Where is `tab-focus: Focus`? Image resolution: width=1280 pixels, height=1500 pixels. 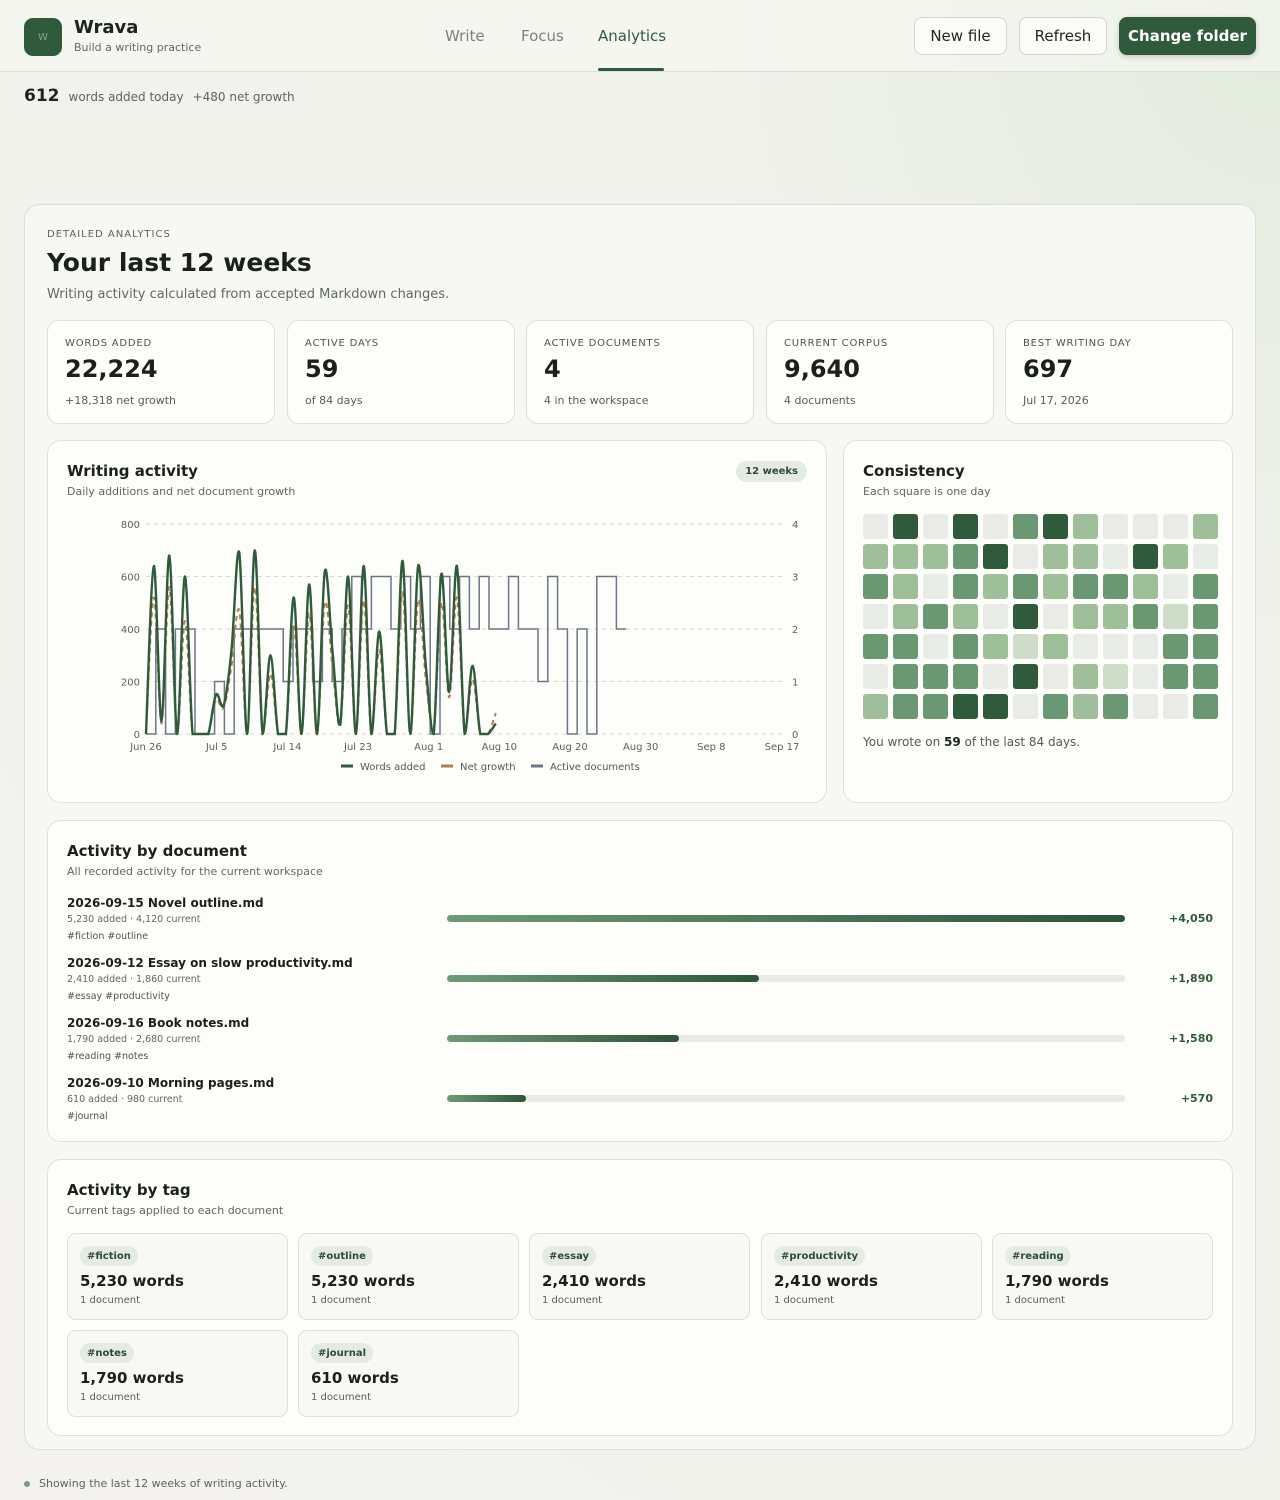
tab-focus: Focus is located at coordinates (542, 36).